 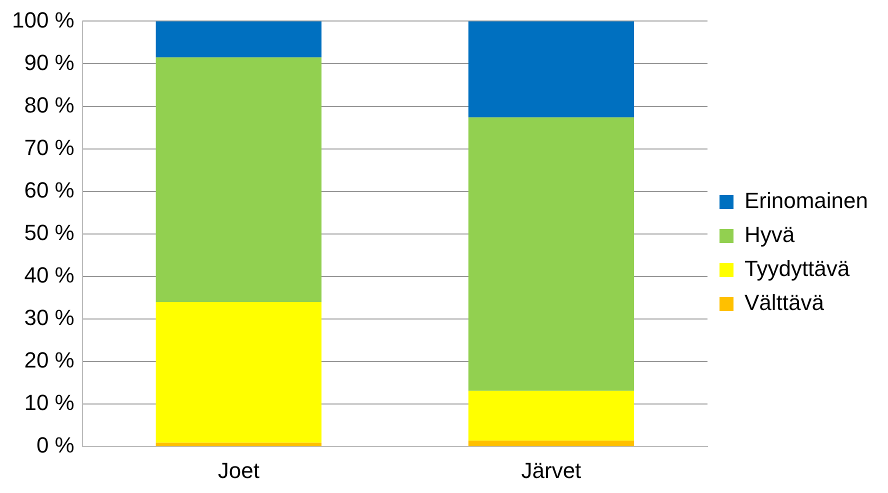 I want to click on y-tick-label: 30 %, so click(x=49, y=317).